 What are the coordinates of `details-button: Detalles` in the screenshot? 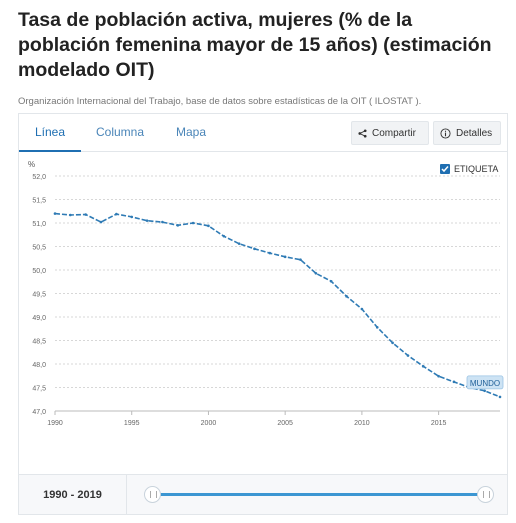 It's located at (467, 133).